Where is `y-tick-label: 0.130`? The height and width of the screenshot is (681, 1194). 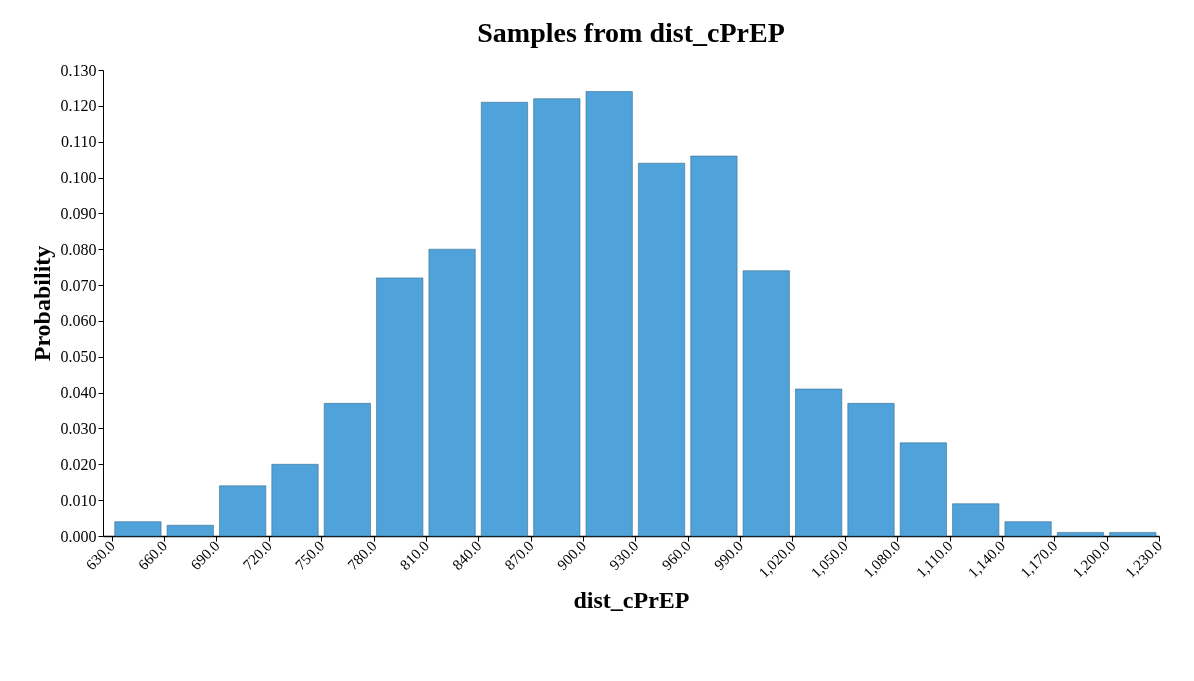 y-tick-label: 0.130 is located at coordinates (78, 70).